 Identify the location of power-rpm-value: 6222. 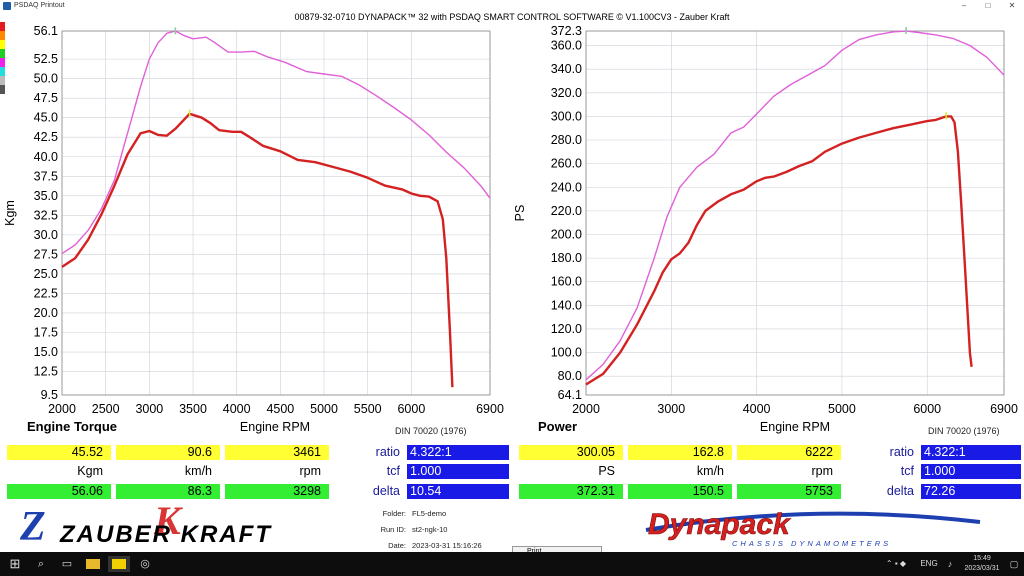
(789, 452).